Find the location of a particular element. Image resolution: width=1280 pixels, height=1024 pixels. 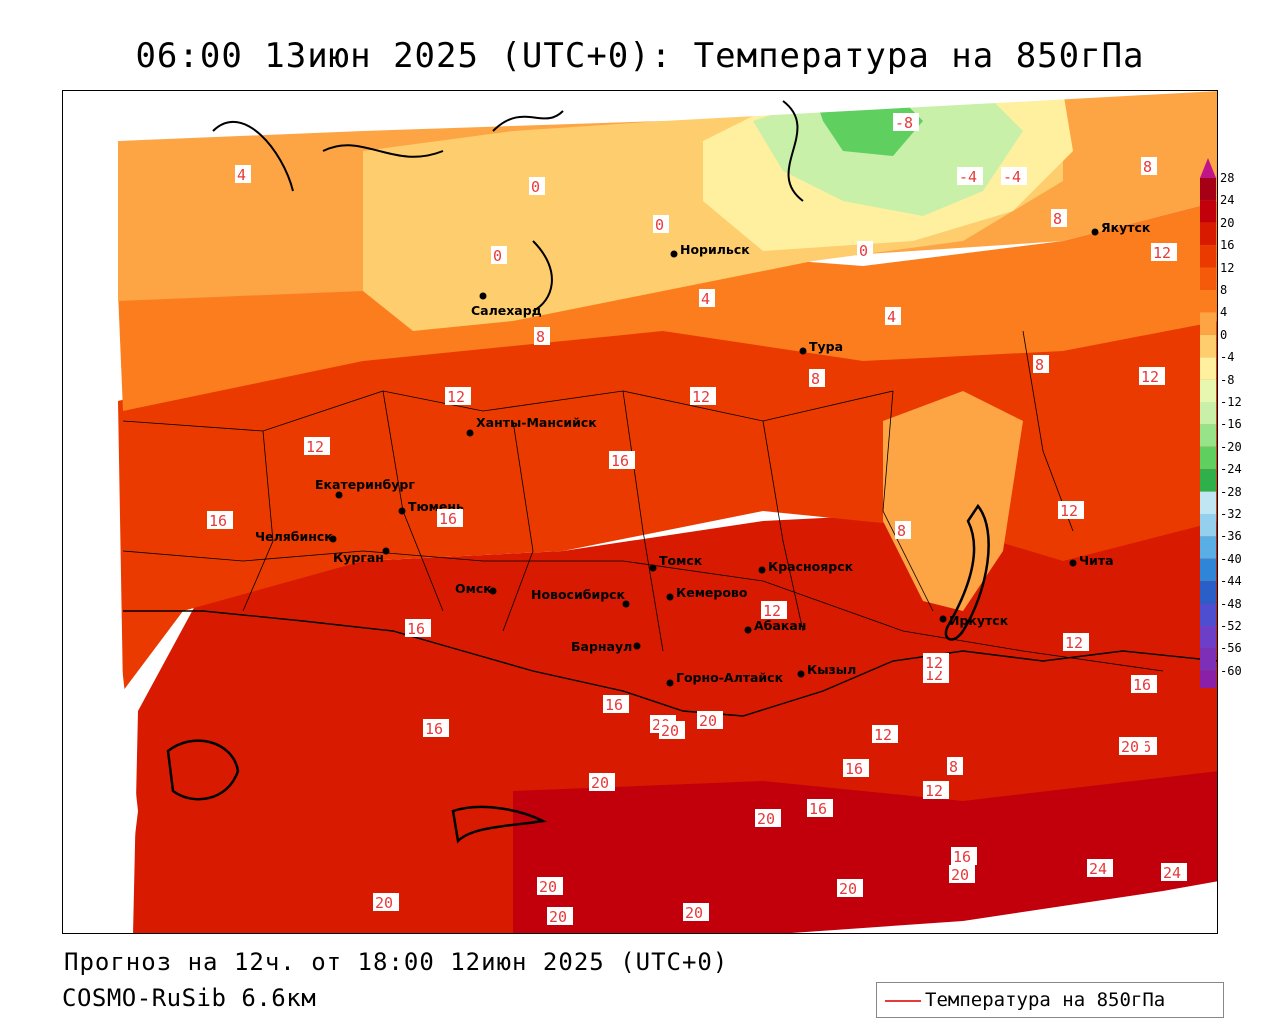

scale-tick-label: -20 is located at coordinates (1231, 446).